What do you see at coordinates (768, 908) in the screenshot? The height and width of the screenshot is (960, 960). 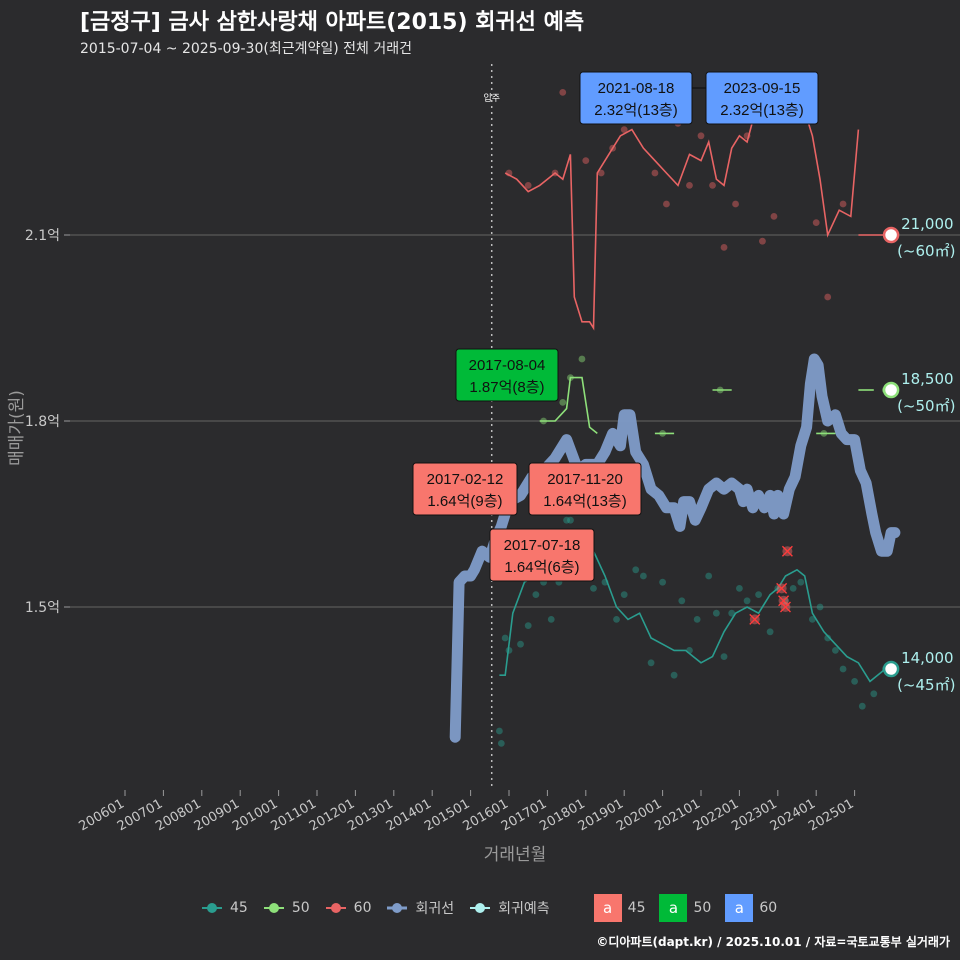 I see `legend-box-label-60: 60` at bounding box center [768, 908].